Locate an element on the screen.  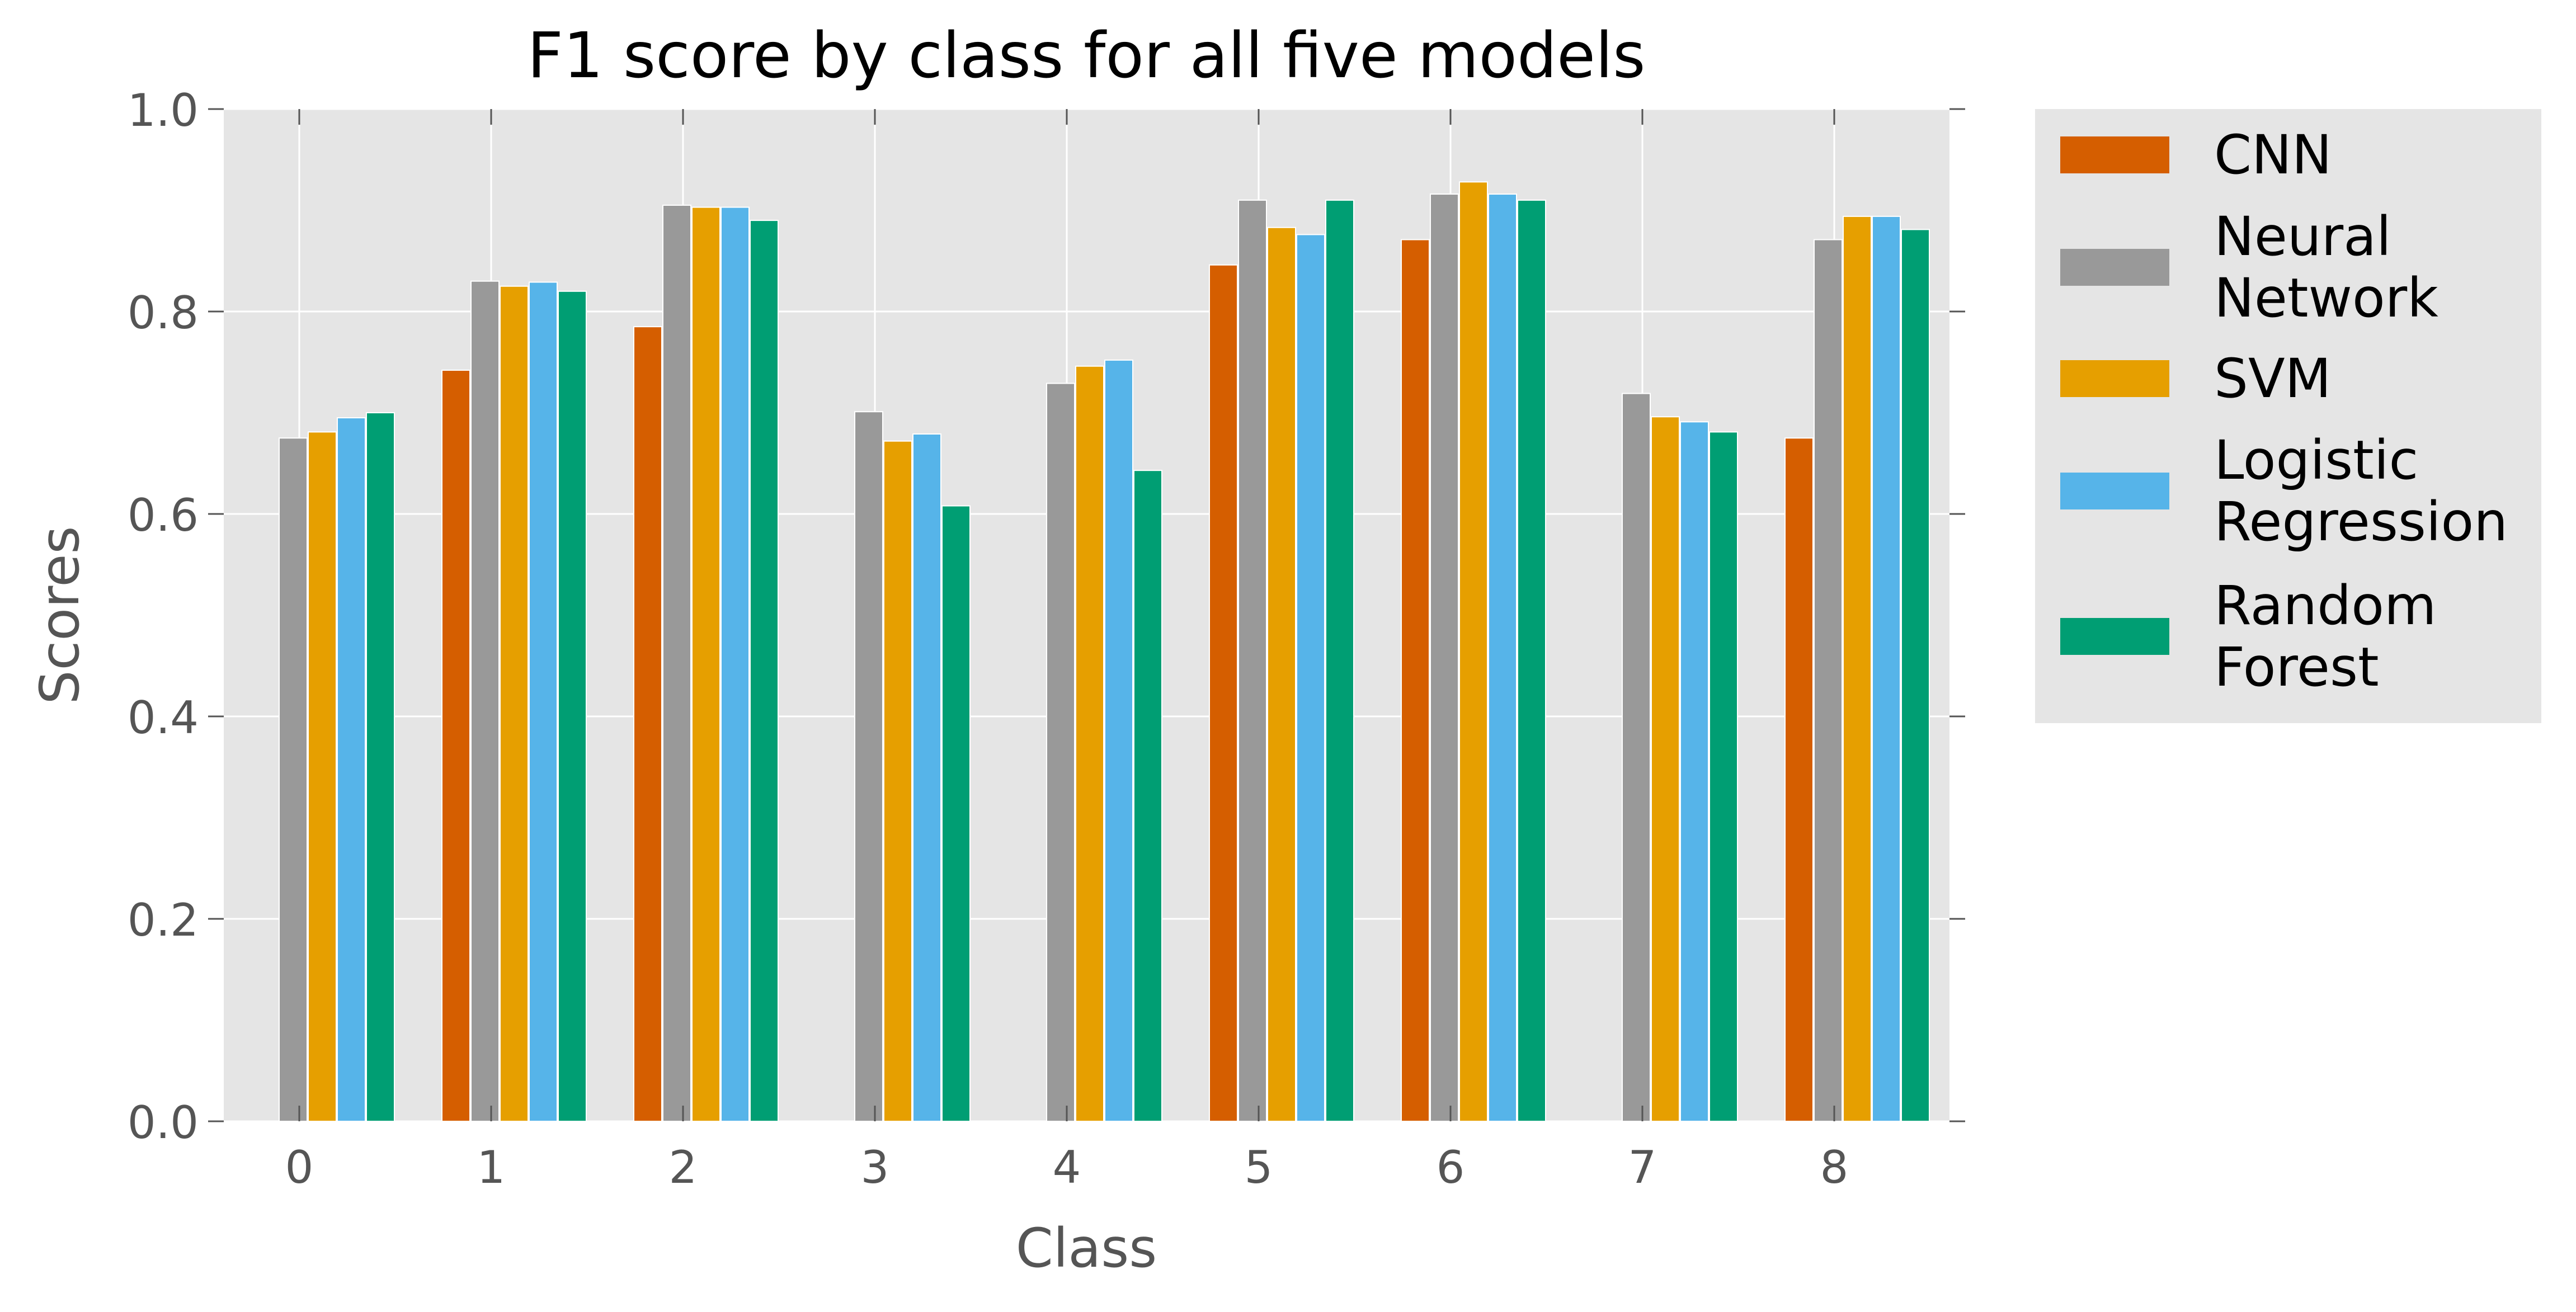
legend-label: Regression is located at coordinates (2361, 521).